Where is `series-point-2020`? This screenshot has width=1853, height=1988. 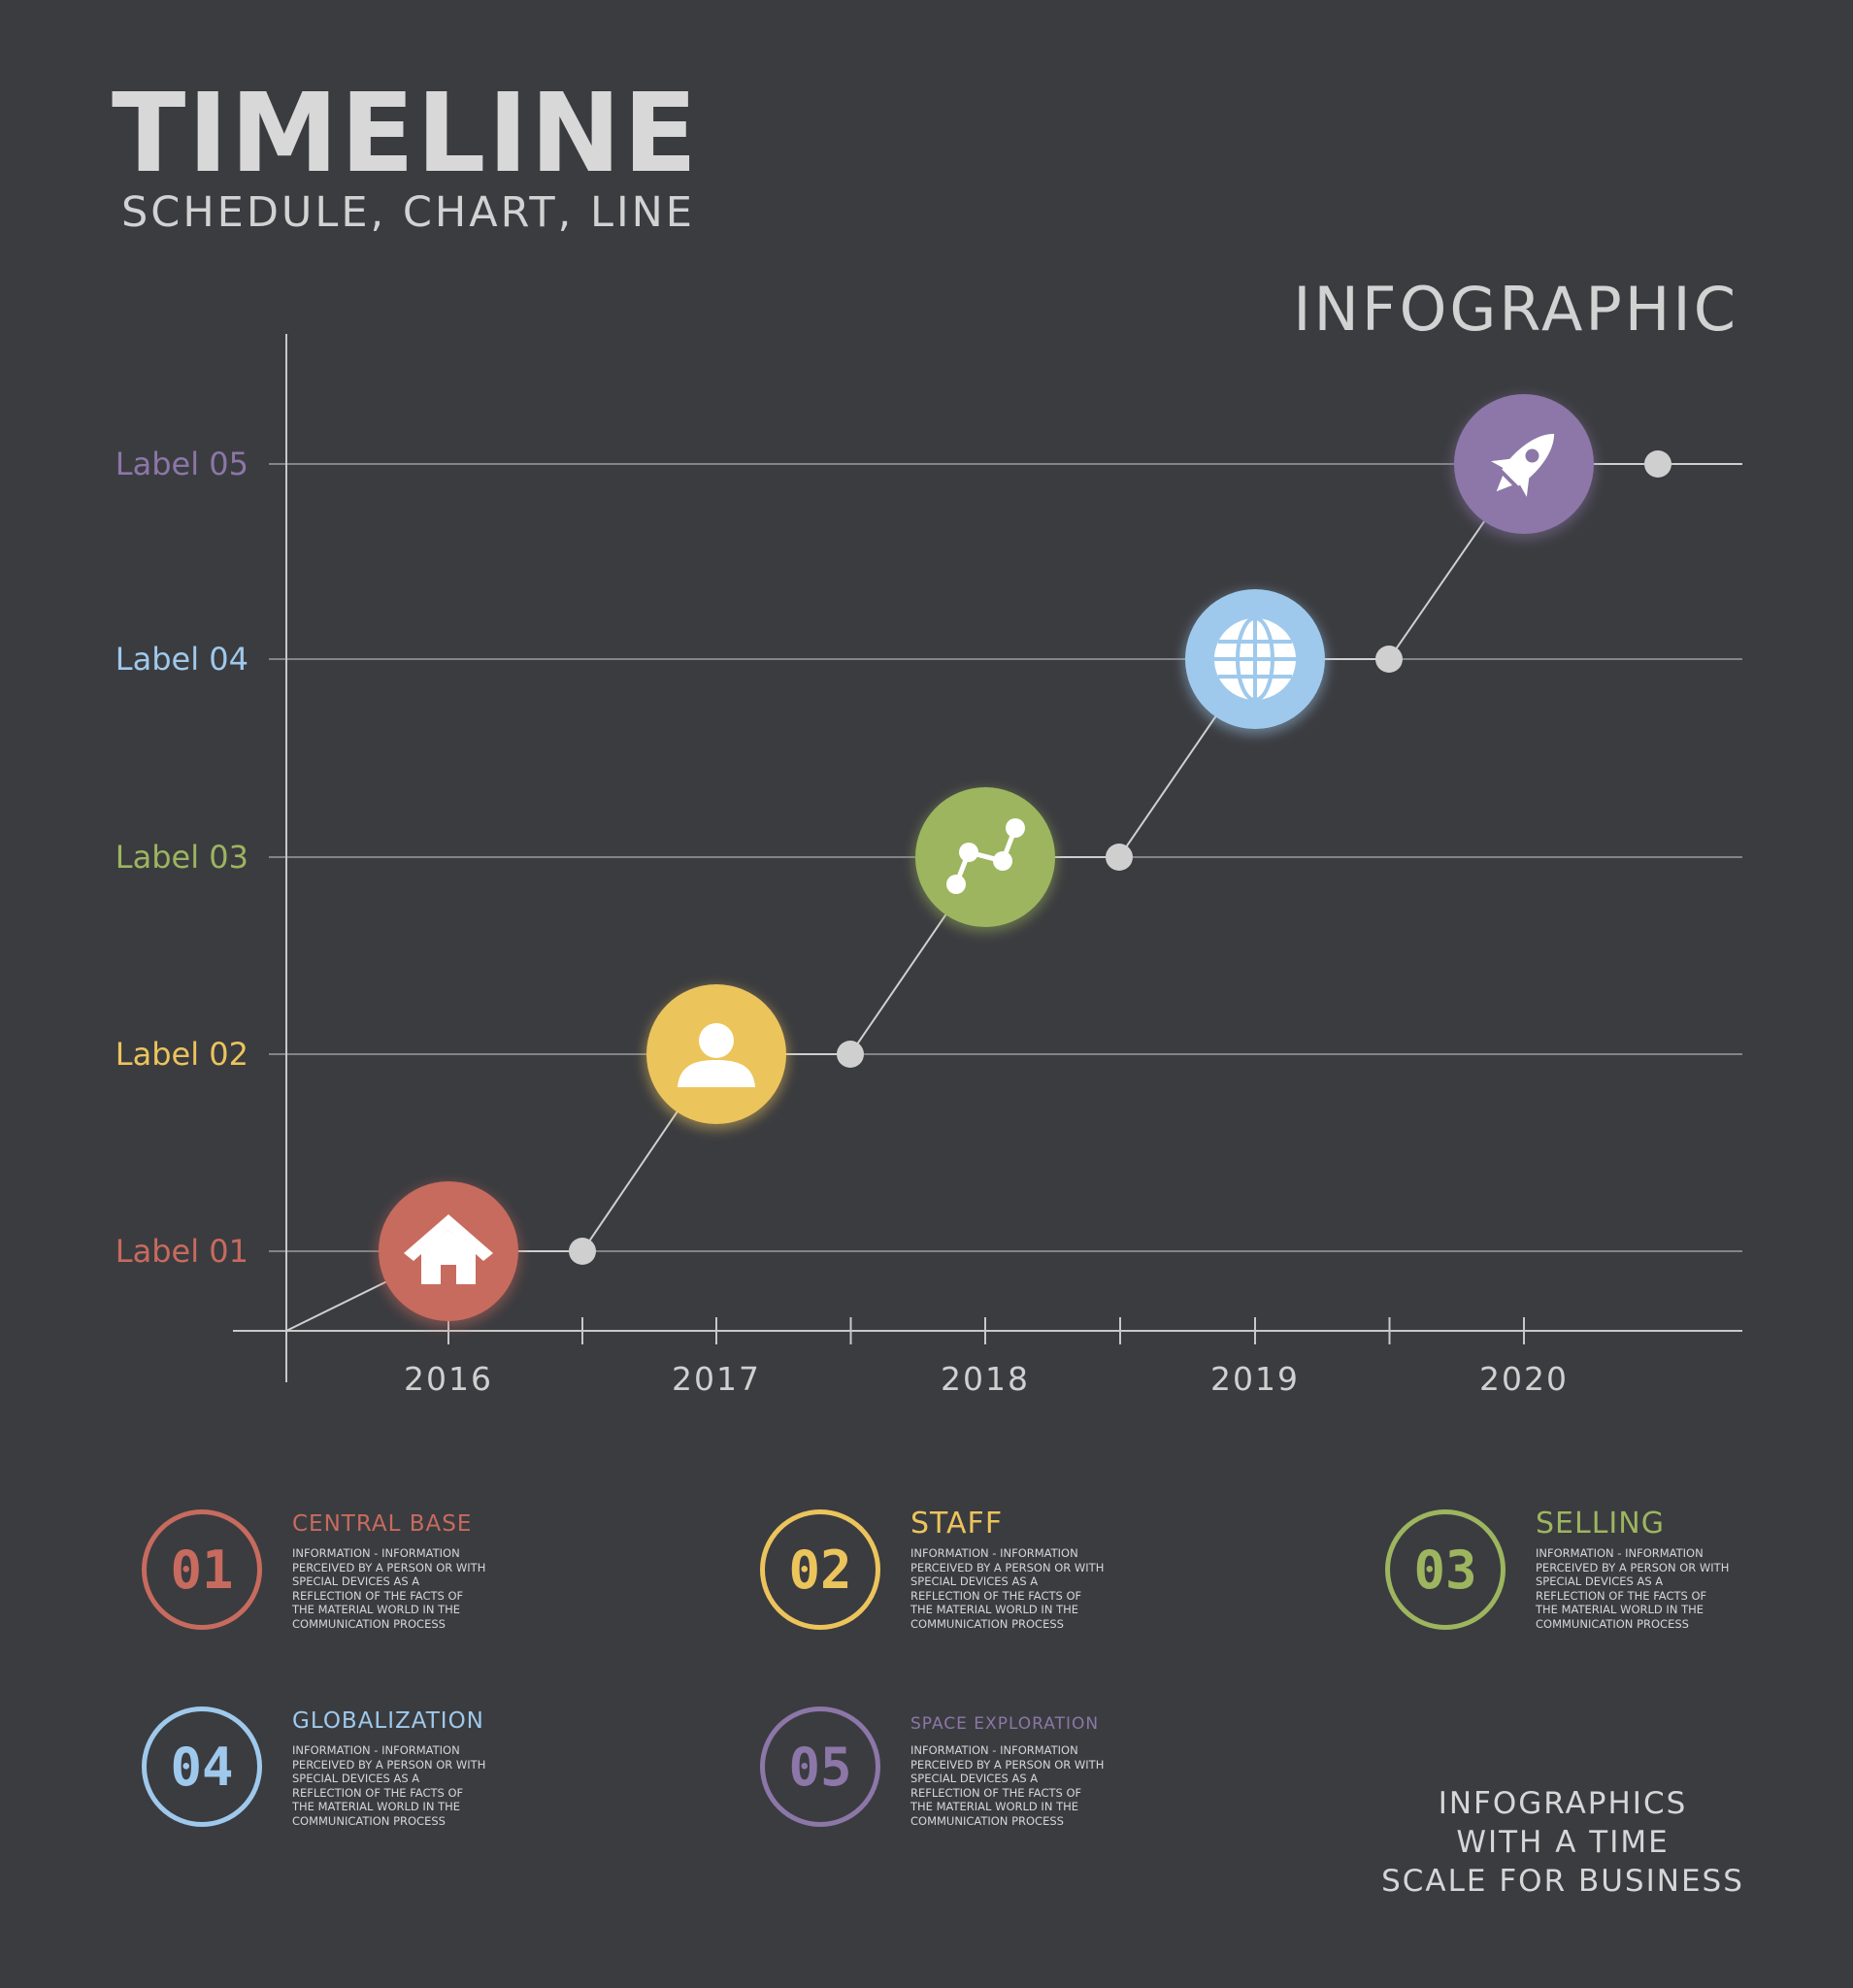
series-point-2020 is located at coordinates (1524, 467).